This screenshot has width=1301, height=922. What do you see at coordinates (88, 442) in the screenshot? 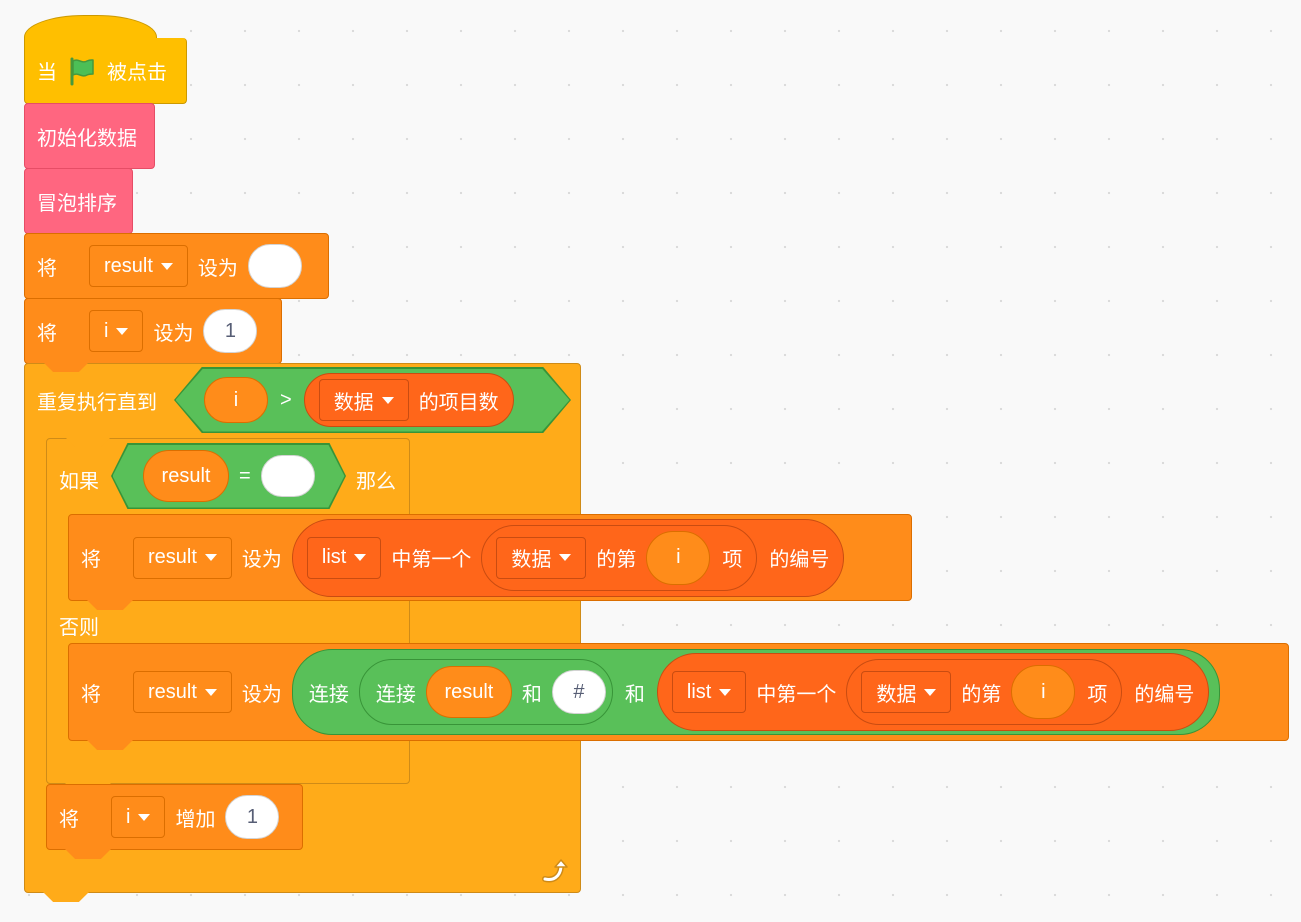
I see `repeat-mouth-notch` at bounding box center [88, 442].